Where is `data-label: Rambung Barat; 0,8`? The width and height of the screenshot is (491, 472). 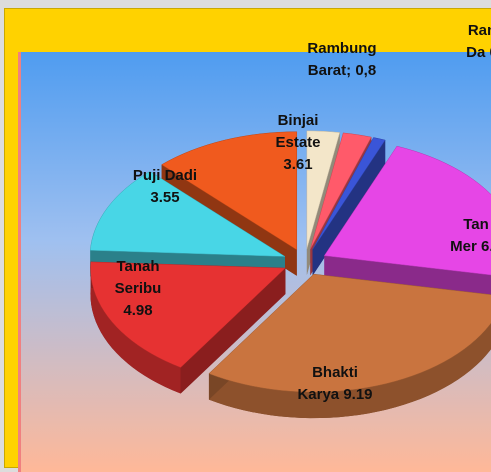 data-label: Rambung Barat; 0,8 is located at coordinates (342, 60).